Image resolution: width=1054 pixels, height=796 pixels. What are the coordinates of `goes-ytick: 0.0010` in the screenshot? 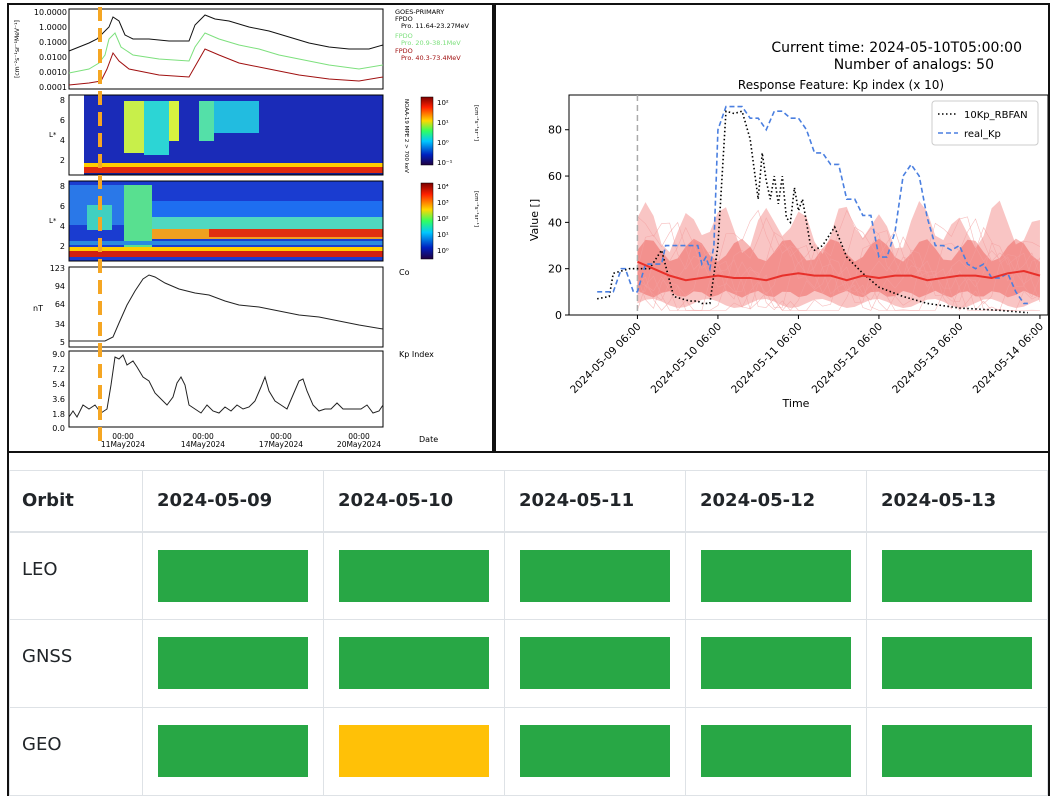 It's located at (53, 72).